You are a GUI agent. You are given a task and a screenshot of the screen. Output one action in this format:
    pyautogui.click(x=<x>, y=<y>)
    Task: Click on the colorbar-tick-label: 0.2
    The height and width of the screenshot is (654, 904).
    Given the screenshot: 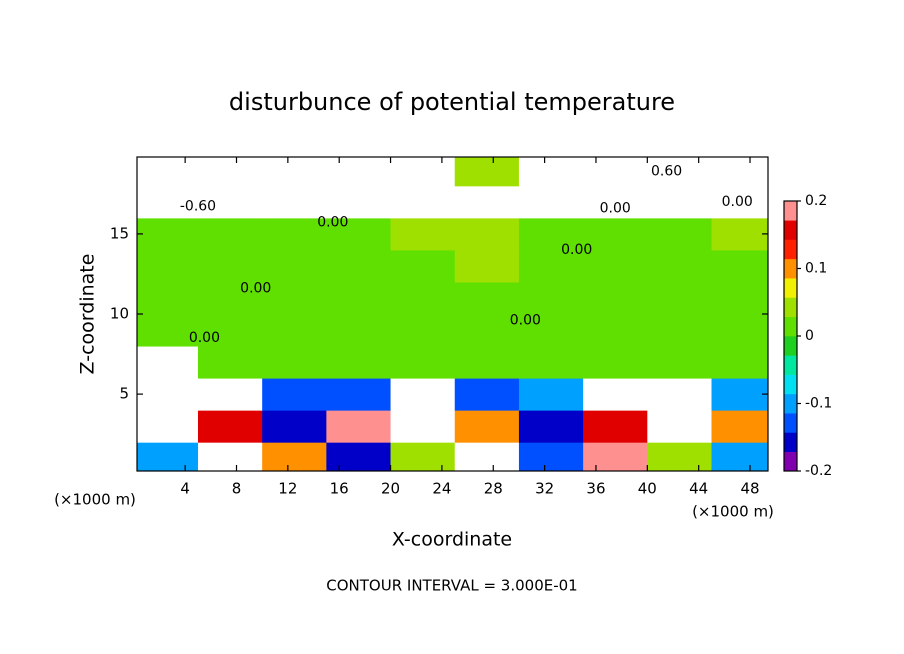 What is the action you would take?
    pyautogui.click(x=816, y=201)
    